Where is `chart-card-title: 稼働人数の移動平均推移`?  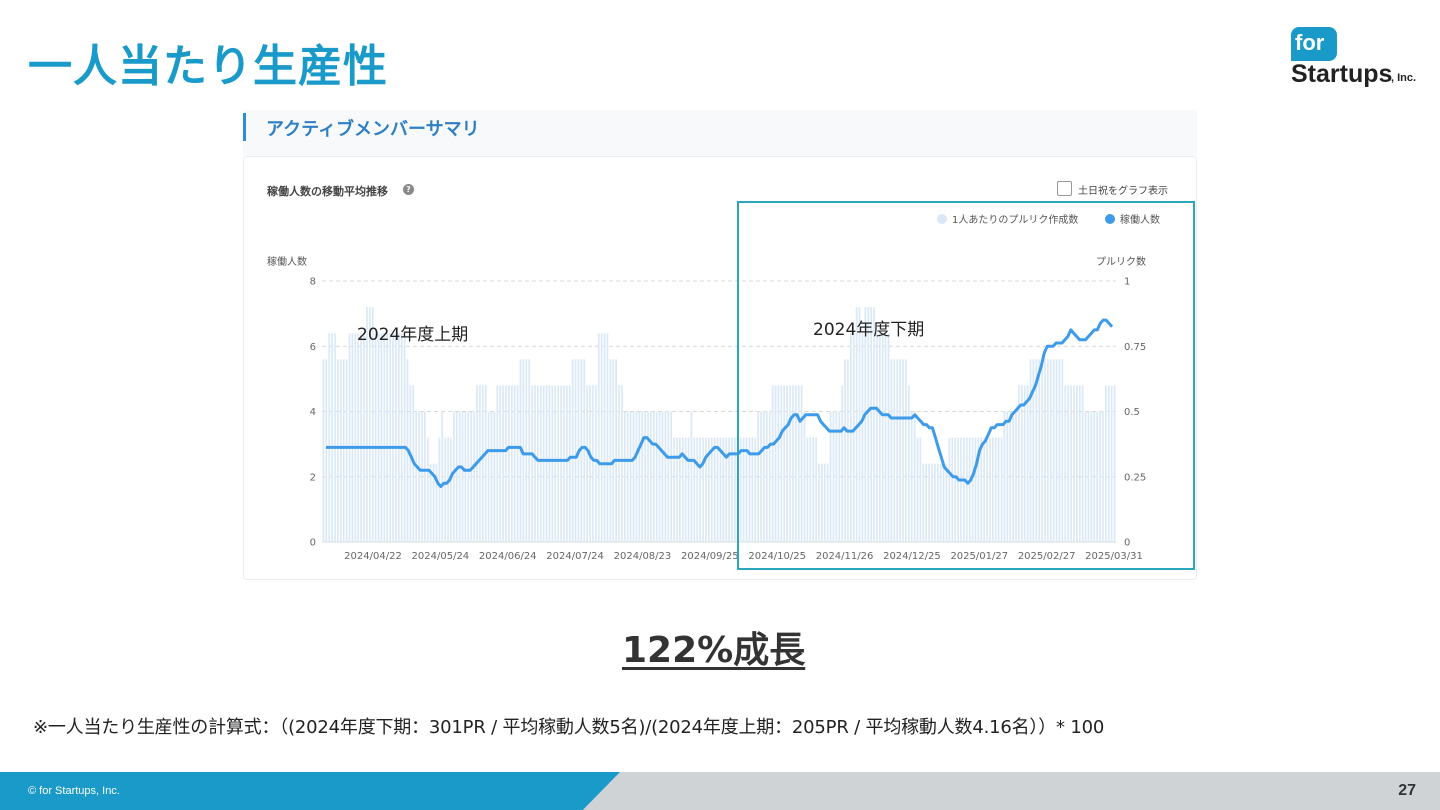 chart-card-title: 稼働人数の移動平均推移 is located at coordinates (327, 191).